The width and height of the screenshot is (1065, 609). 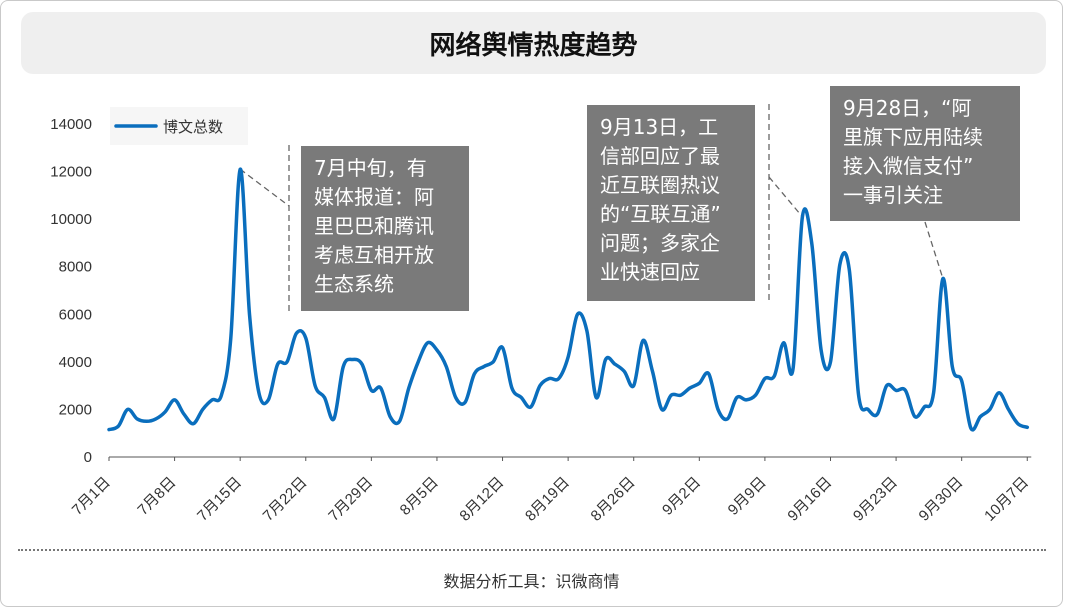 I want to click on data-point-10月3日, so click(x=990, y=409).